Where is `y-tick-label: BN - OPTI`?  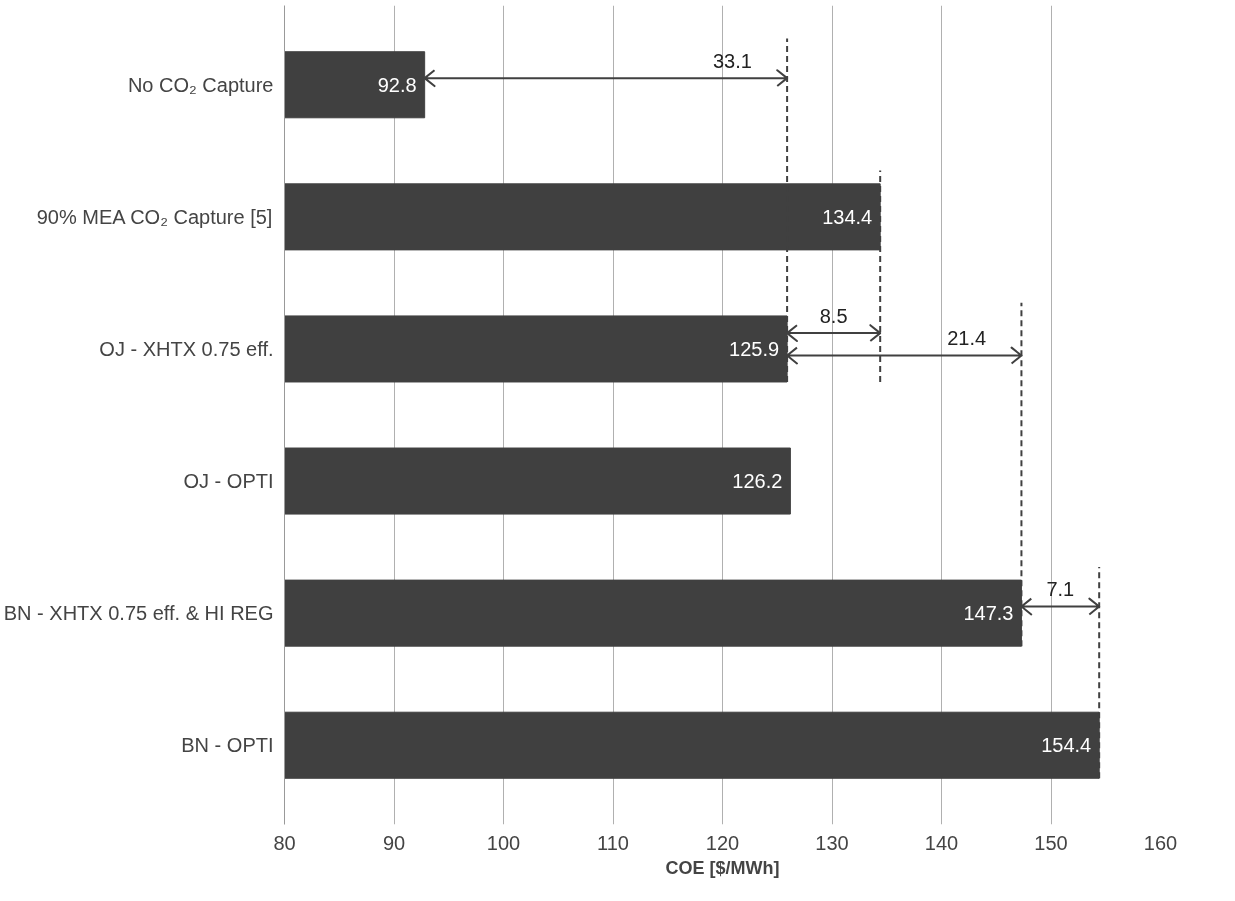
y-tick-label: BN - OPTI is located at coordinates (227, 745).